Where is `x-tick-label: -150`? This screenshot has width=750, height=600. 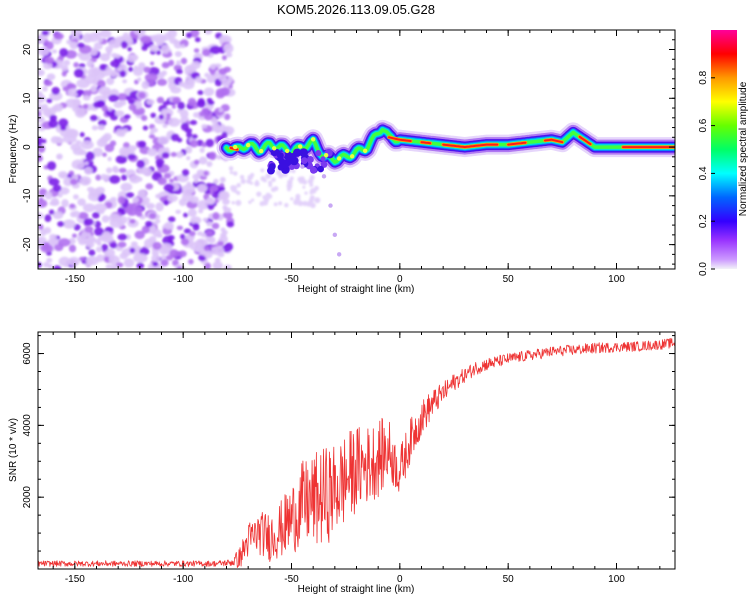 x-tick-label: -150 is located at coordinates (75, 579).